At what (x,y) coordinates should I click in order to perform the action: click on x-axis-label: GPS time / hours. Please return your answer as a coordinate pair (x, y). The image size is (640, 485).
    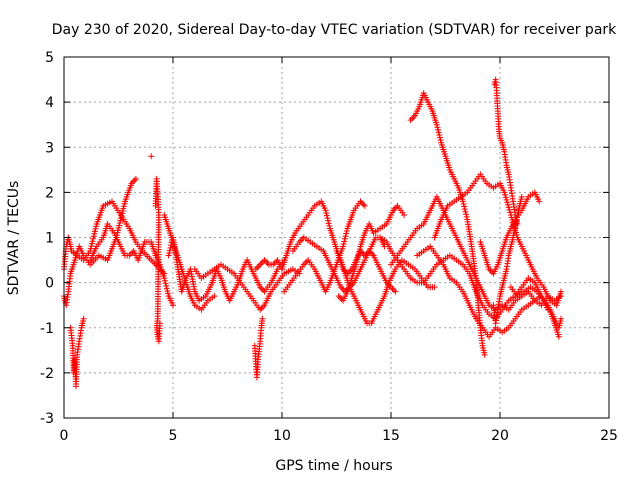
    Looking at the image, I should click on (333, 466).